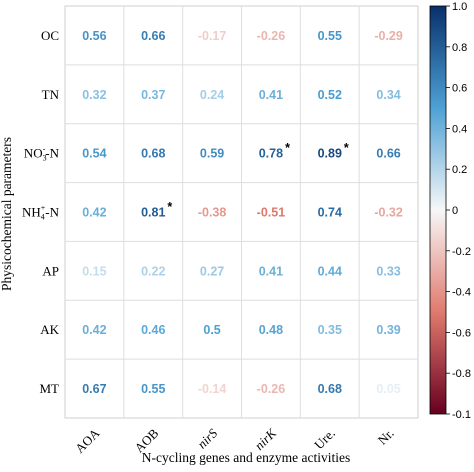 This screenshot has width=474, height=472. I want to click on row-label: OC, so click(50, 35).